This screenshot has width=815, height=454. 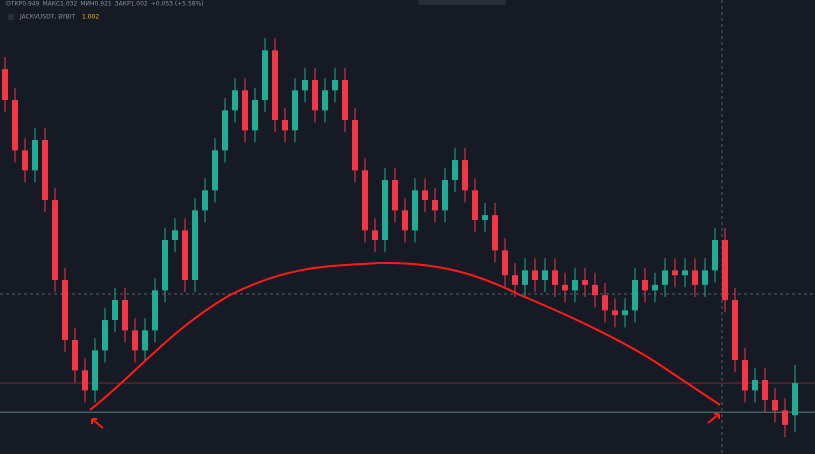 What do you see at coordinates (462, 2) in the screenshot?
I see `toolbar` at bounding box center [462, 2].